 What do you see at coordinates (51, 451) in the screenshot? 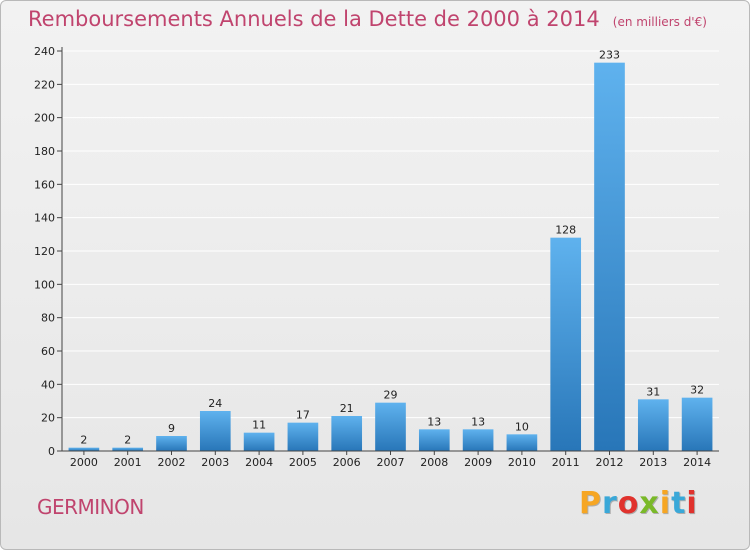
I see `y-tick-label: 0` at bounding box center [51, 451].